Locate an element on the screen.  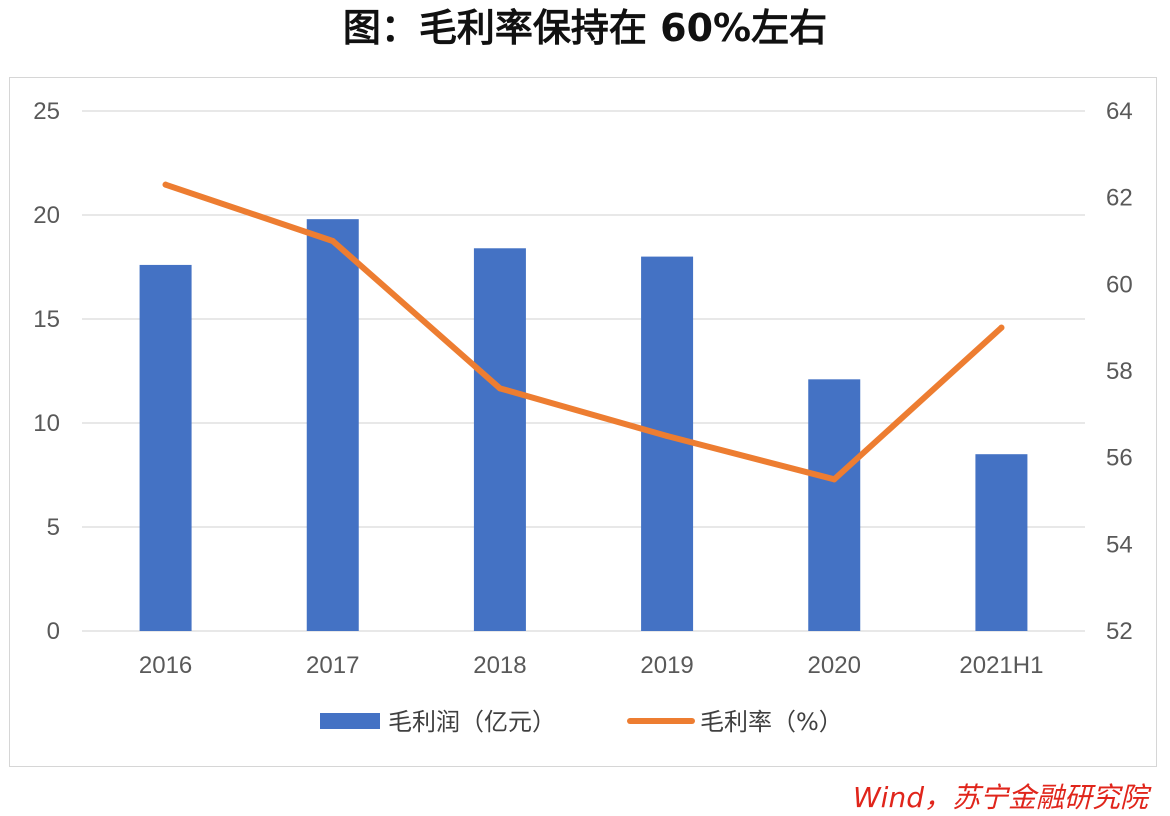
y-left-tick-label: 25 is located at coordinates (46, 111).